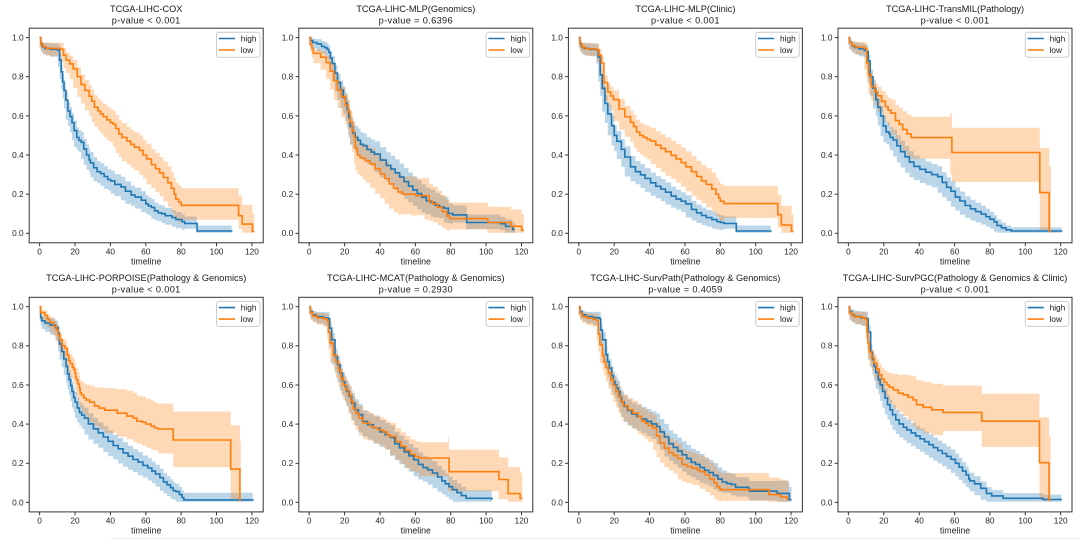  Describe the element at coordinates (416, 20) in the screenshot. I see `svg-text: p-value = 0.6396` at that location.